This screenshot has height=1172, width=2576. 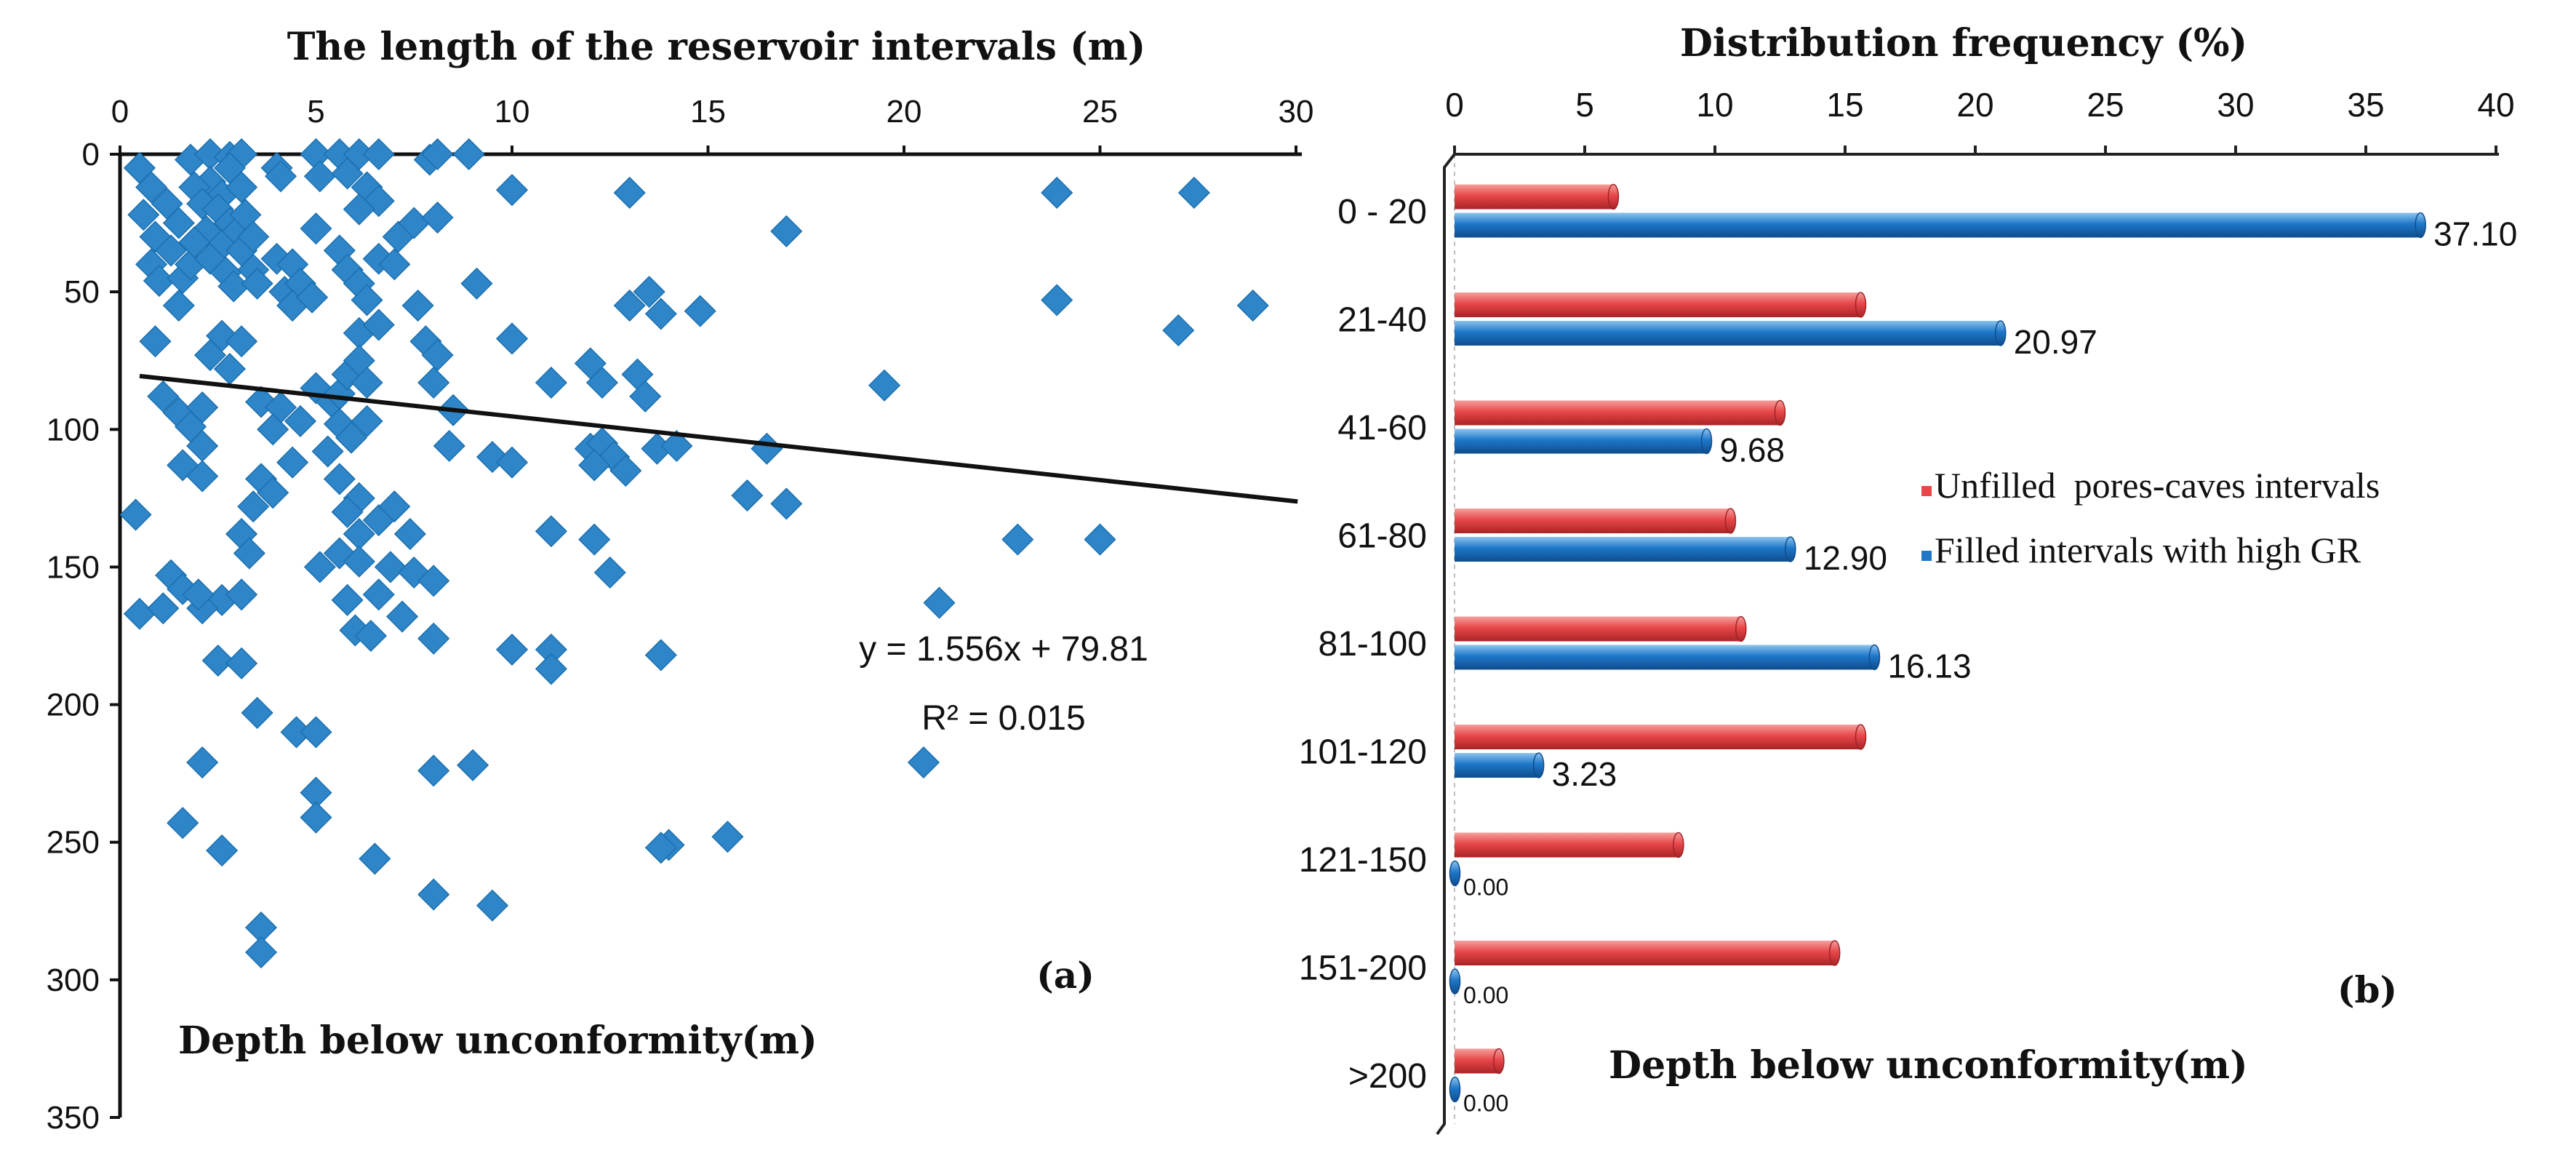 I want to click on chart-a-y-title: Depth below unconformity(m), so click(x=497, y=1040).